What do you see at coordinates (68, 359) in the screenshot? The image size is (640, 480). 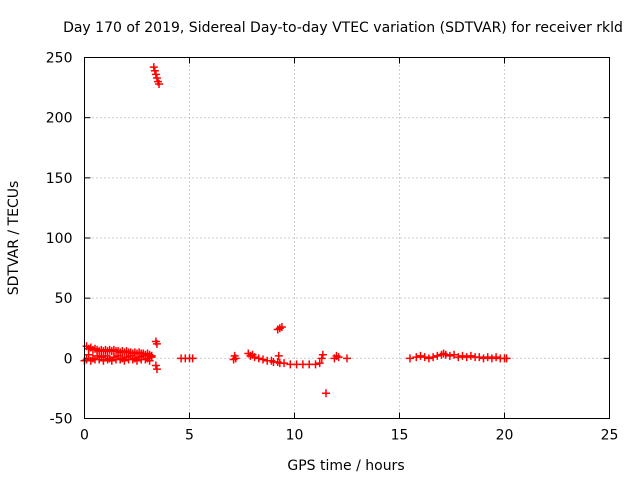 I see `y-tick-label: 0` at bounding box center [68, 359].